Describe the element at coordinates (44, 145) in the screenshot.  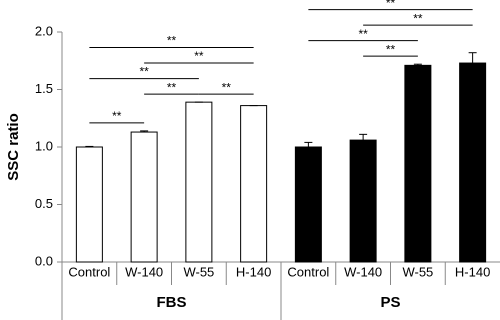
I see `y-tick-label: 1.0` at that location.